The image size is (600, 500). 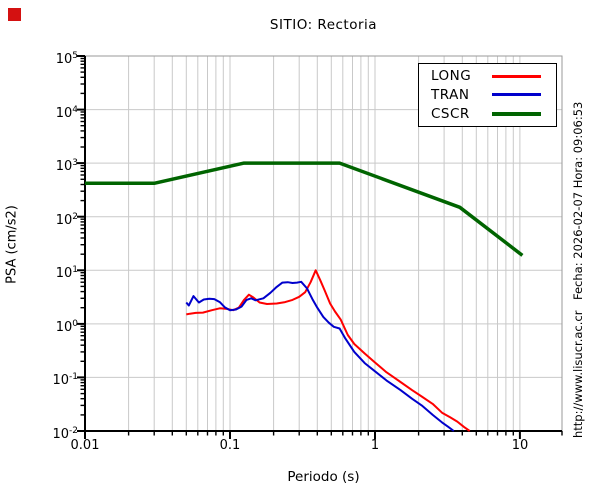 What do you see at coordinates (487, 76) in the screenshot?
I see `legend-item-long: LONG` at bounding box center [487, 76].